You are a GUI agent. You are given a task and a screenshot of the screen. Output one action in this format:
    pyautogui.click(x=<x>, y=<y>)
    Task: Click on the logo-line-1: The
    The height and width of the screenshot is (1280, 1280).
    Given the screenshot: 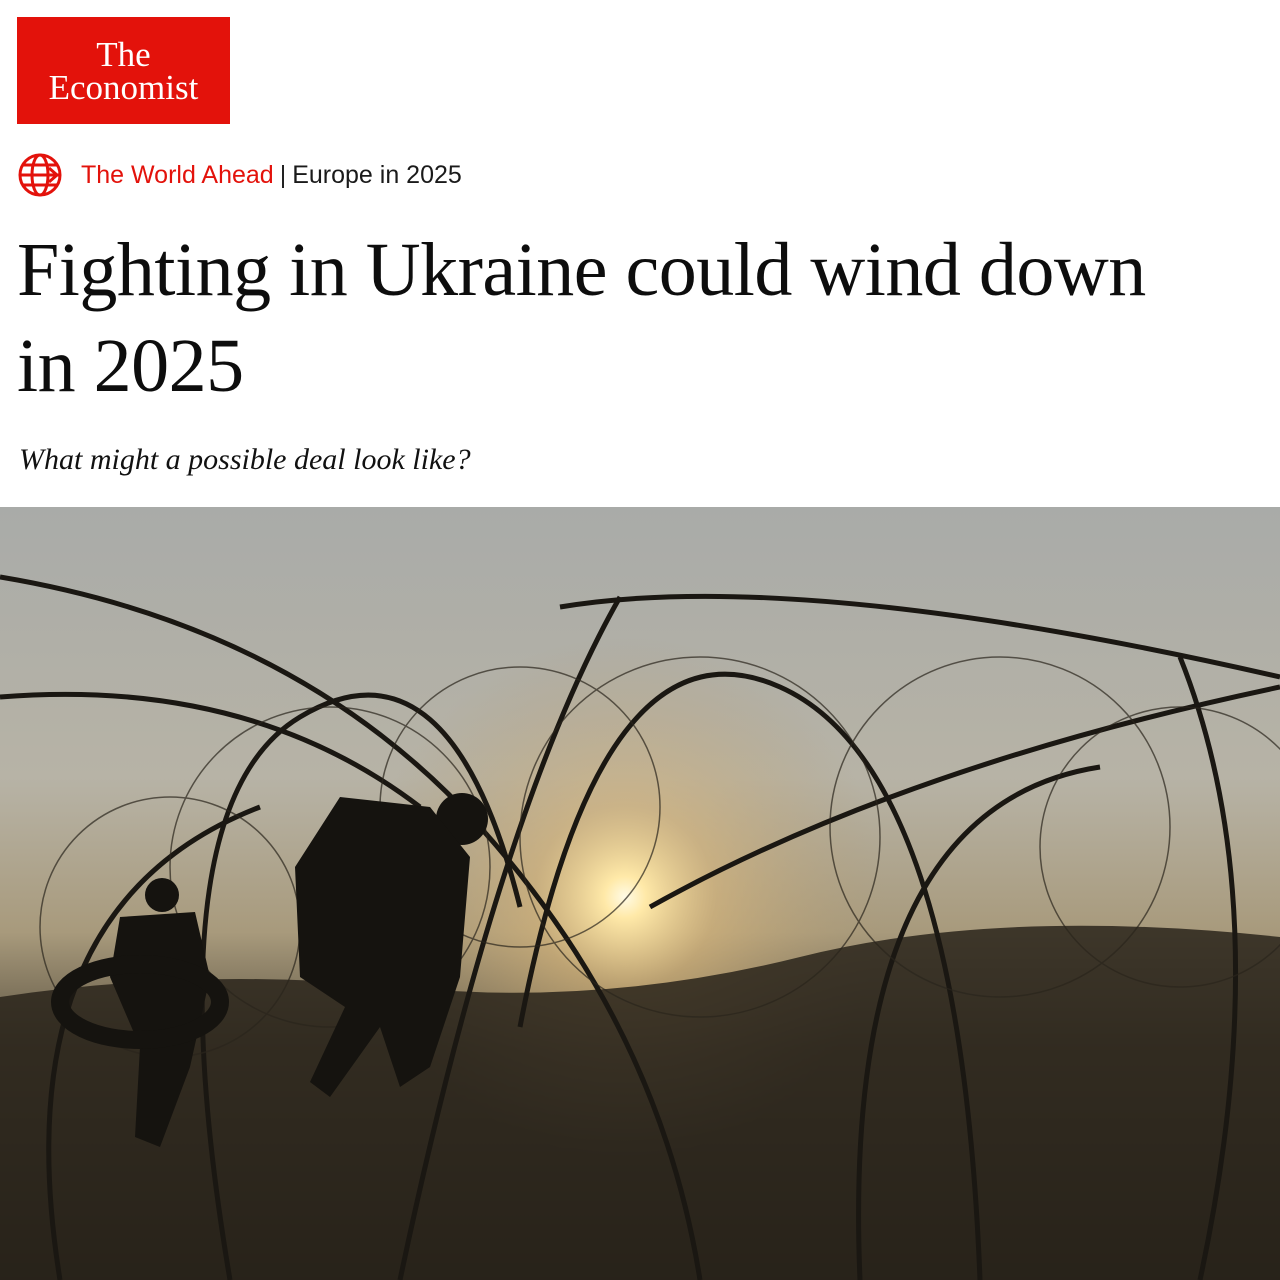 What is the action you would take?
    pyautogui.click(x=123, y=54)
    